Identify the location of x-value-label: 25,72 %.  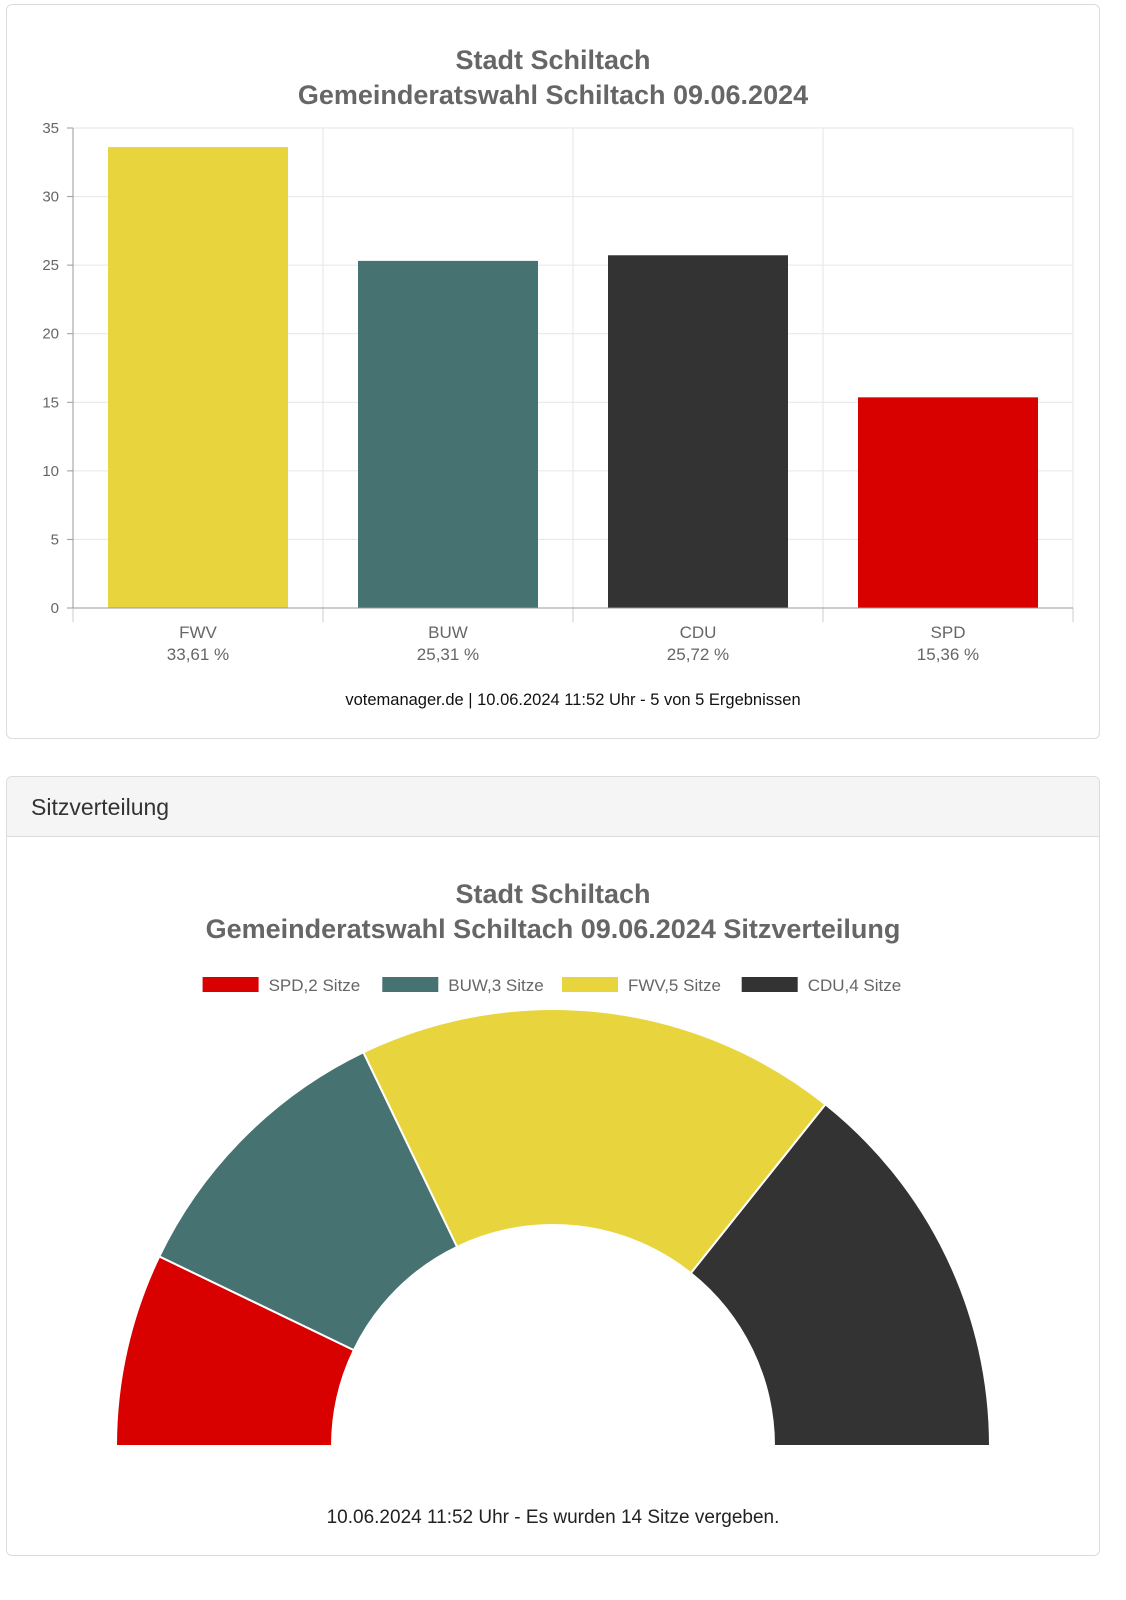
(698, 654).